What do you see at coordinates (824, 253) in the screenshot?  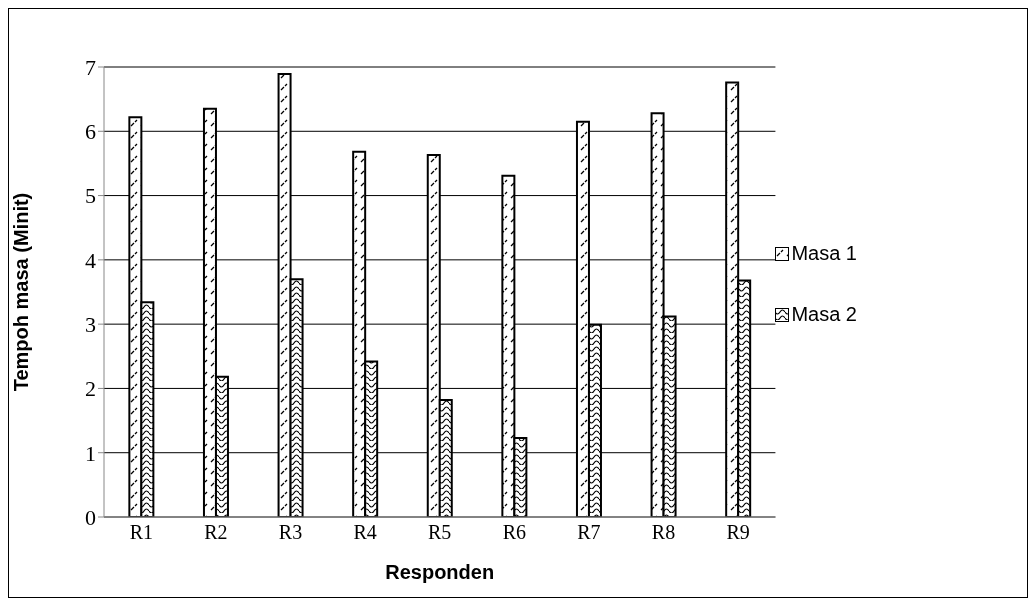 I see `legend-label: Masa 1` at bounding box center [824, 253].